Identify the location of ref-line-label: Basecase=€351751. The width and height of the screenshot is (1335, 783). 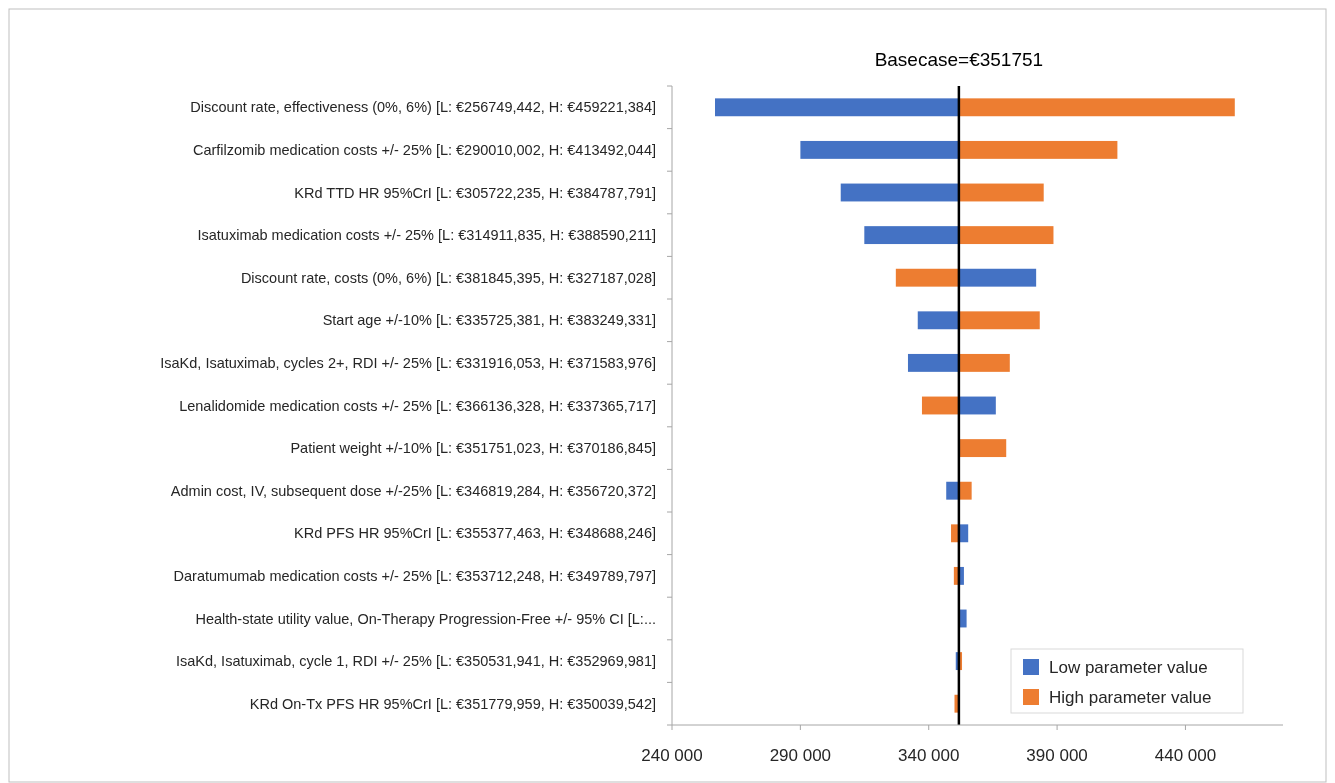
(959, 59).